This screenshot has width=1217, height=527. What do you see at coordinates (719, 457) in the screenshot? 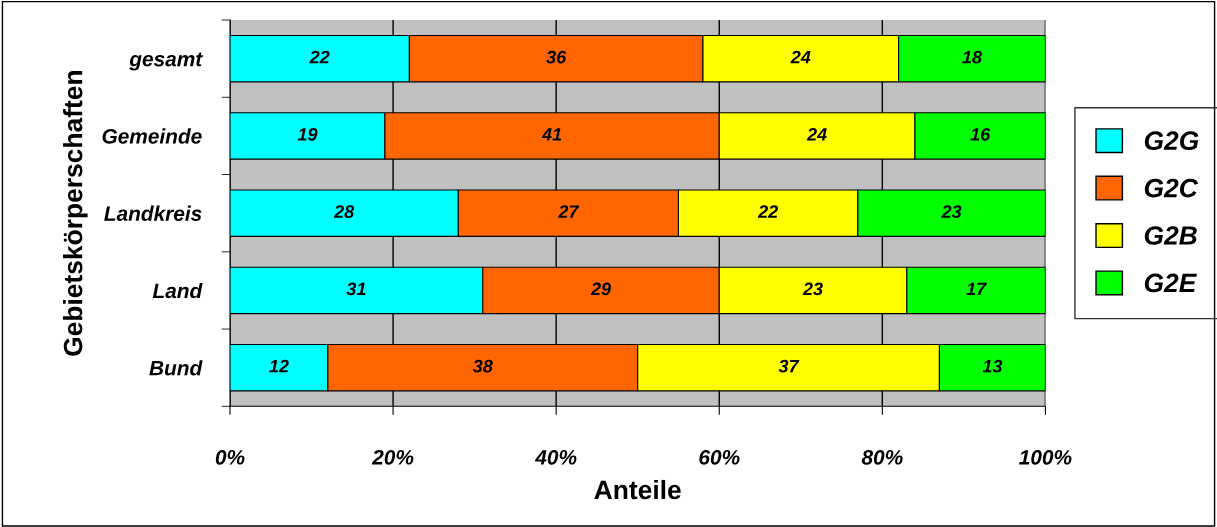
I see `x-tick-label: 60%` at bounding box center [719, 457].